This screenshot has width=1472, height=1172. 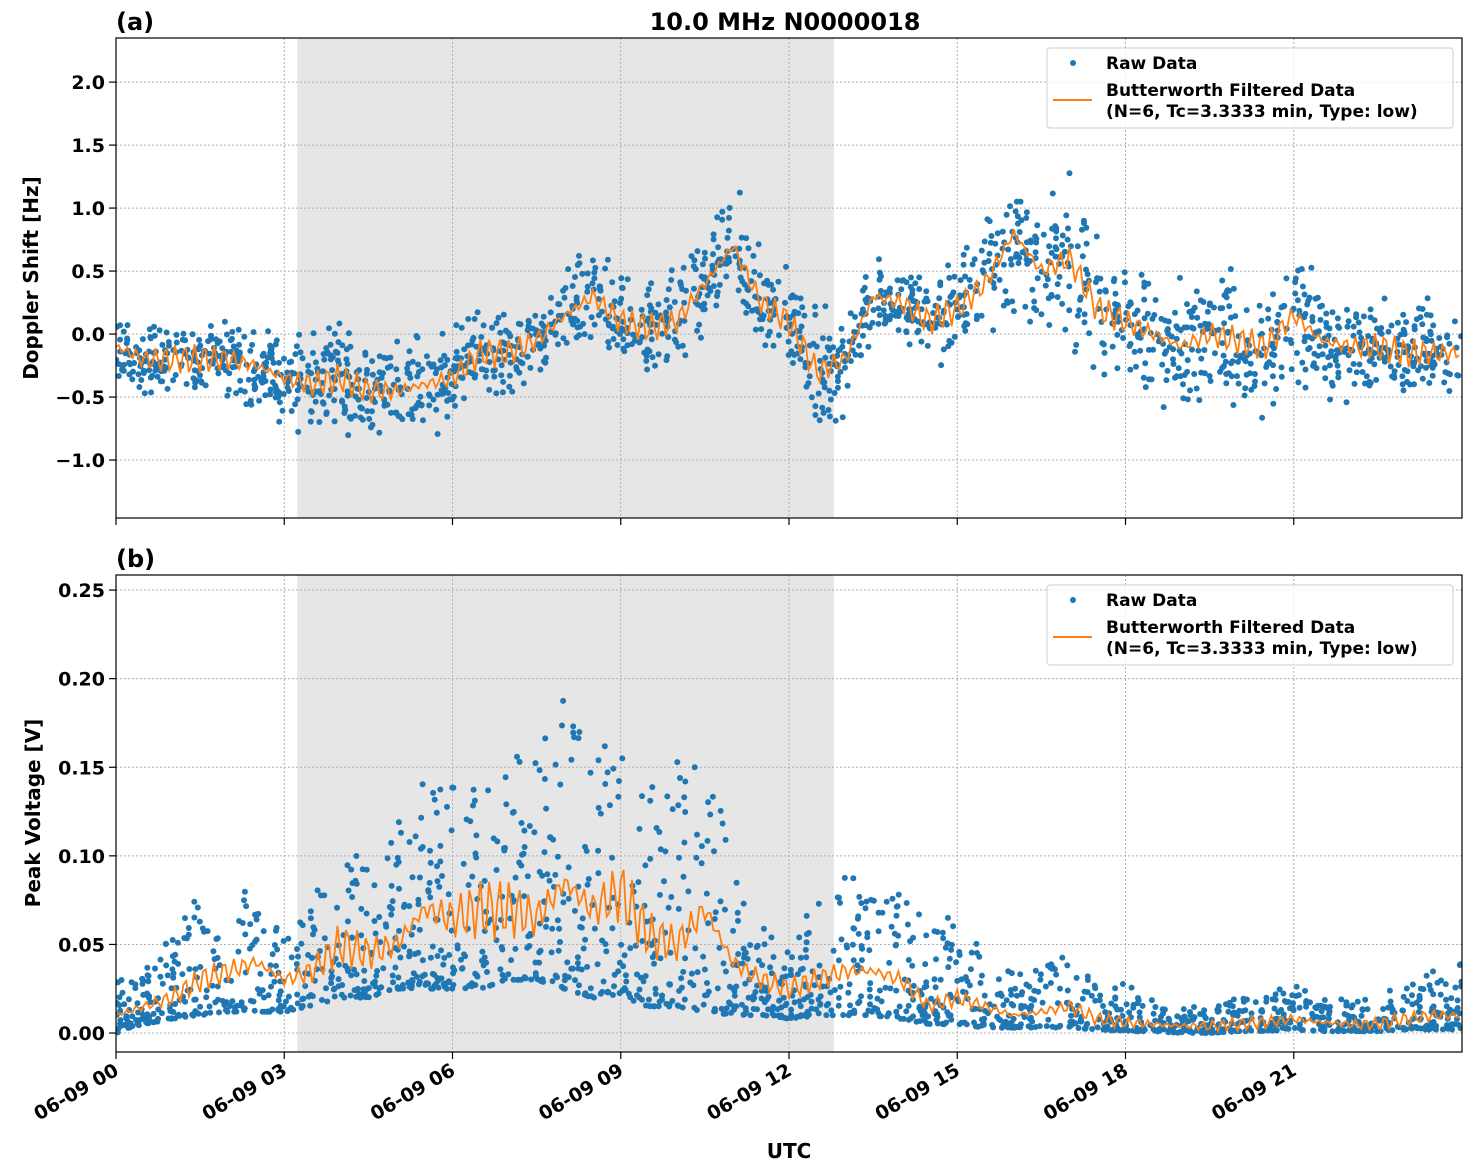 What do you see at coordinates (88, 335) in the screenshot?
I see `y-tick-label: 0.0` at bounding box center [88, 335].